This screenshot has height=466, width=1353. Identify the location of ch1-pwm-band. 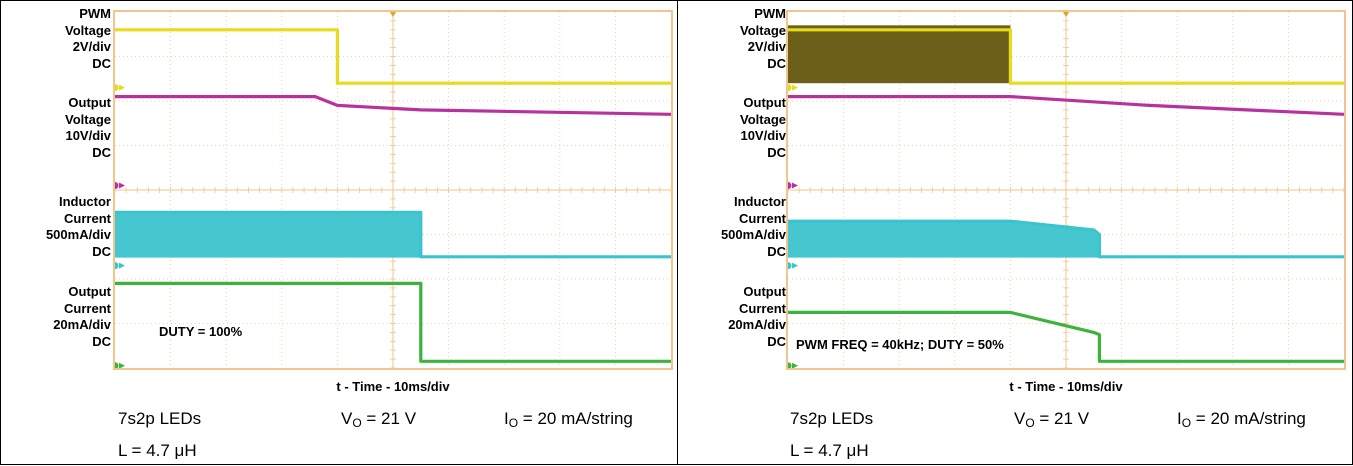
(899, 54).